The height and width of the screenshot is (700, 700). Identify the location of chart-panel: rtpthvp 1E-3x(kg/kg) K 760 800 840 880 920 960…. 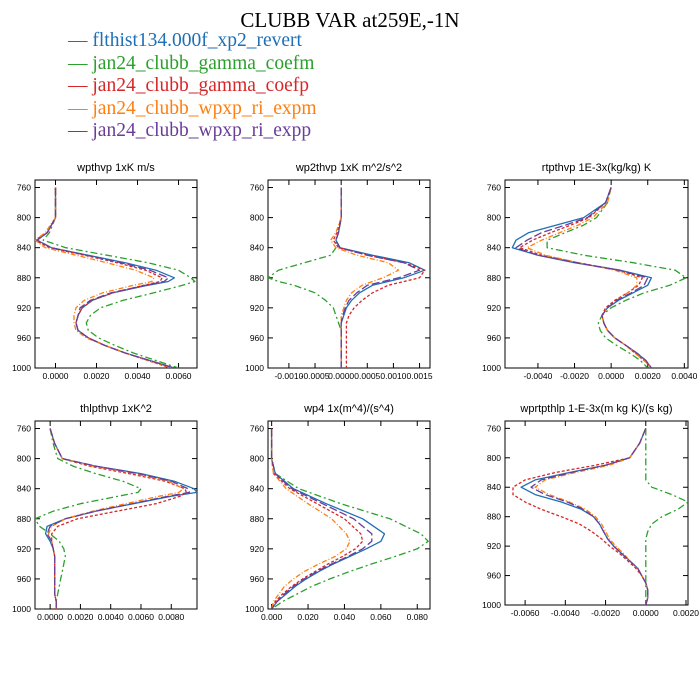
(590, 271).